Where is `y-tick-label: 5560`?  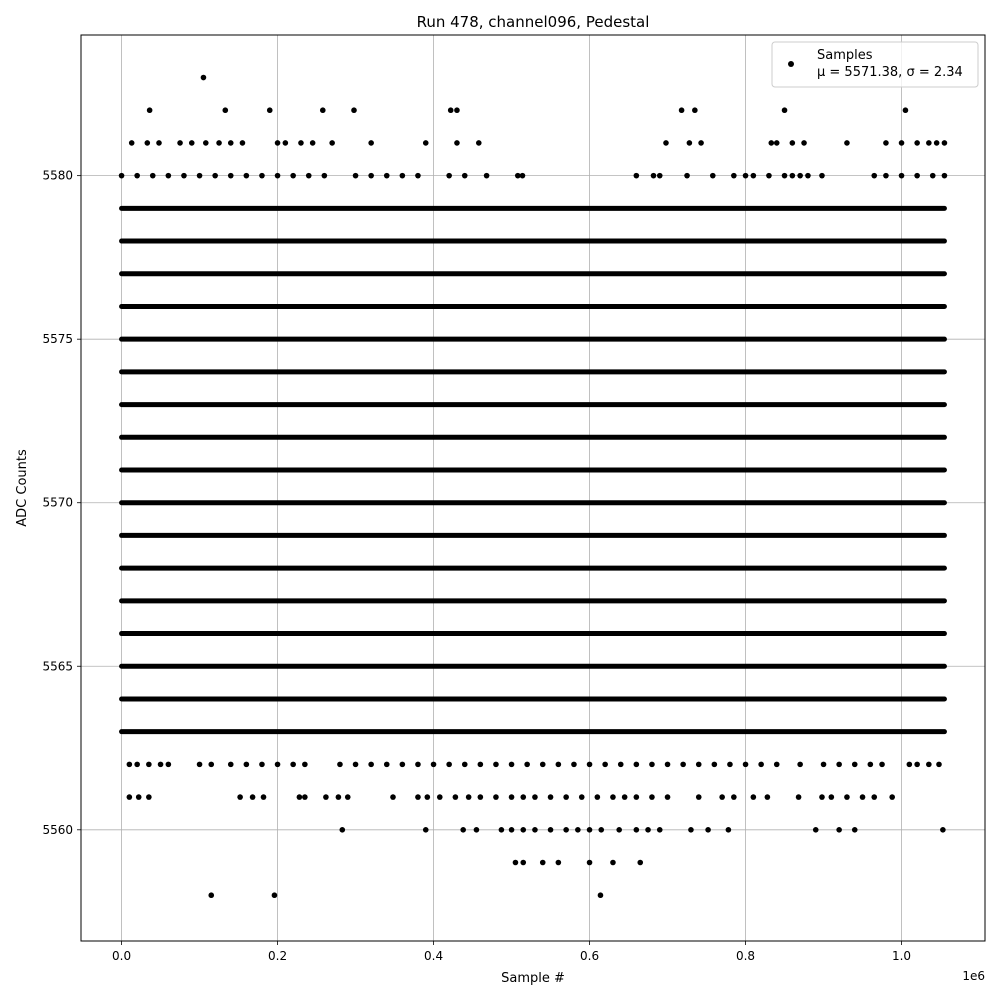 y-tick-label: 5560 is located at coordinates (57, 830).